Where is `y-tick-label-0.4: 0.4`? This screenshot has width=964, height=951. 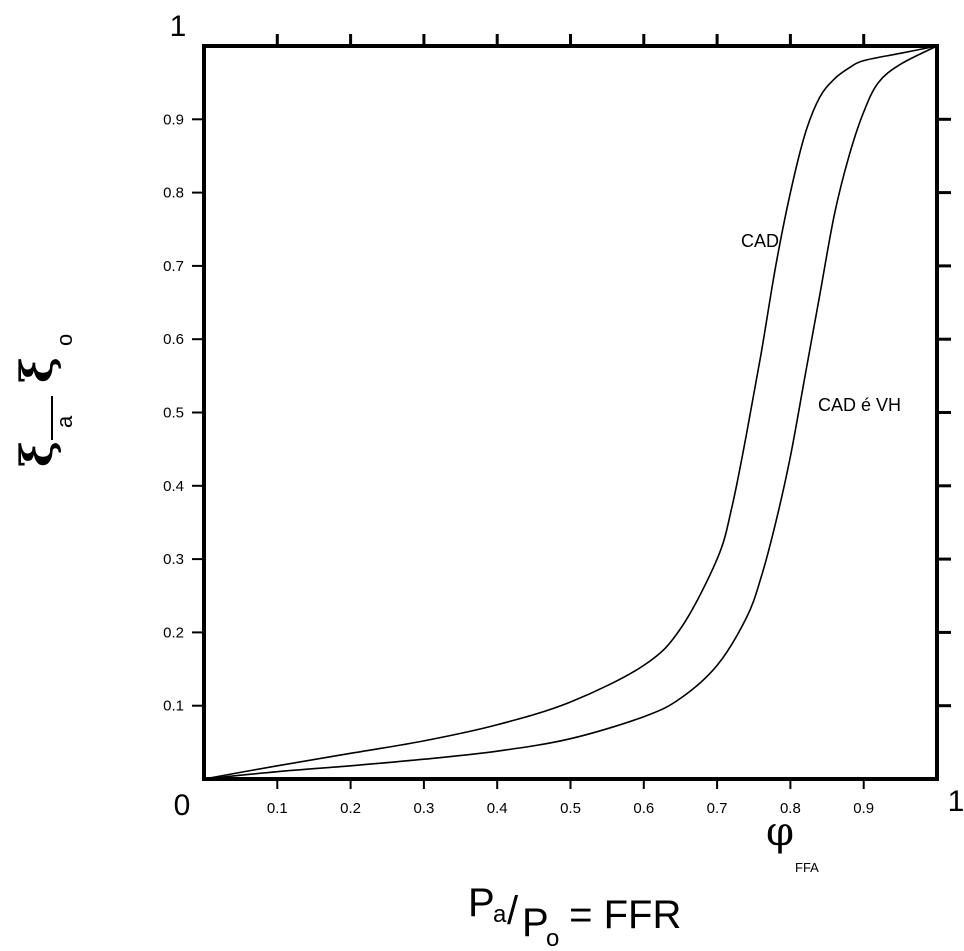 y-tick-label-0.4: 0.4 is located at coordinates (173, 486).